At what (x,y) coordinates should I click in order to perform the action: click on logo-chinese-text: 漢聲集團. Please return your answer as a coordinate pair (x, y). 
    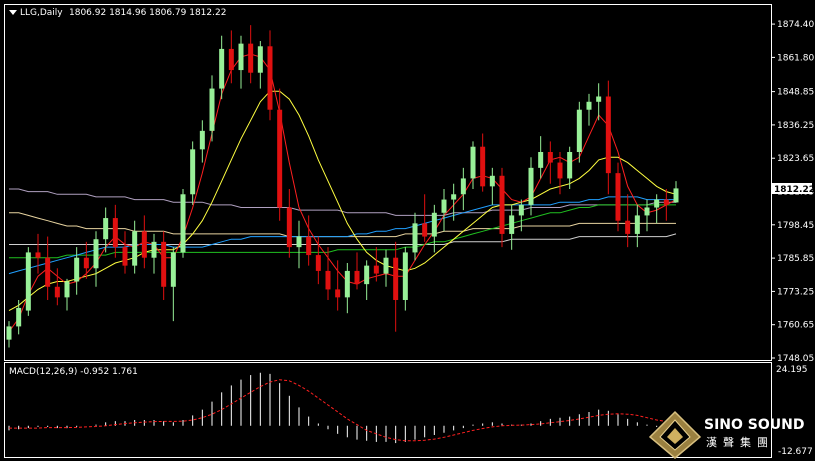
    Looking at the image, I should click on (740, 442).